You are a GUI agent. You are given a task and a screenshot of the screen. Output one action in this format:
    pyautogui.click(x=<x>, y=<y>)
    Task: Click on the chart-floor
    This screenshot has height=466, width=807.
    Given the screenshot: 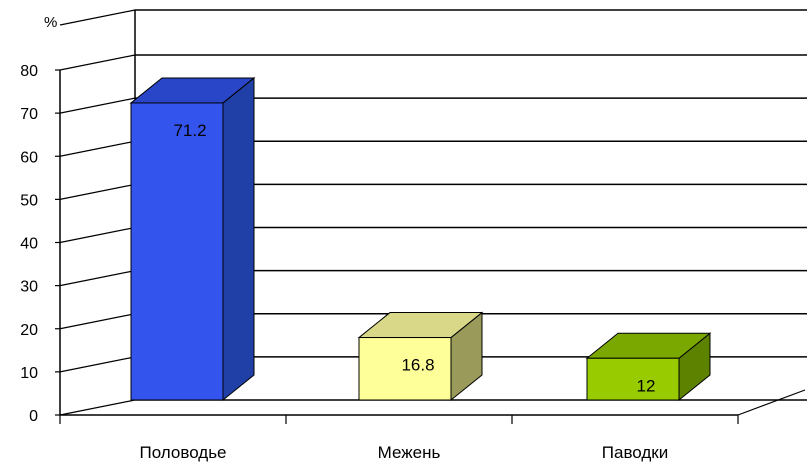 What is the action you would take?
    pyautogui.click(x=433, y=402)
    